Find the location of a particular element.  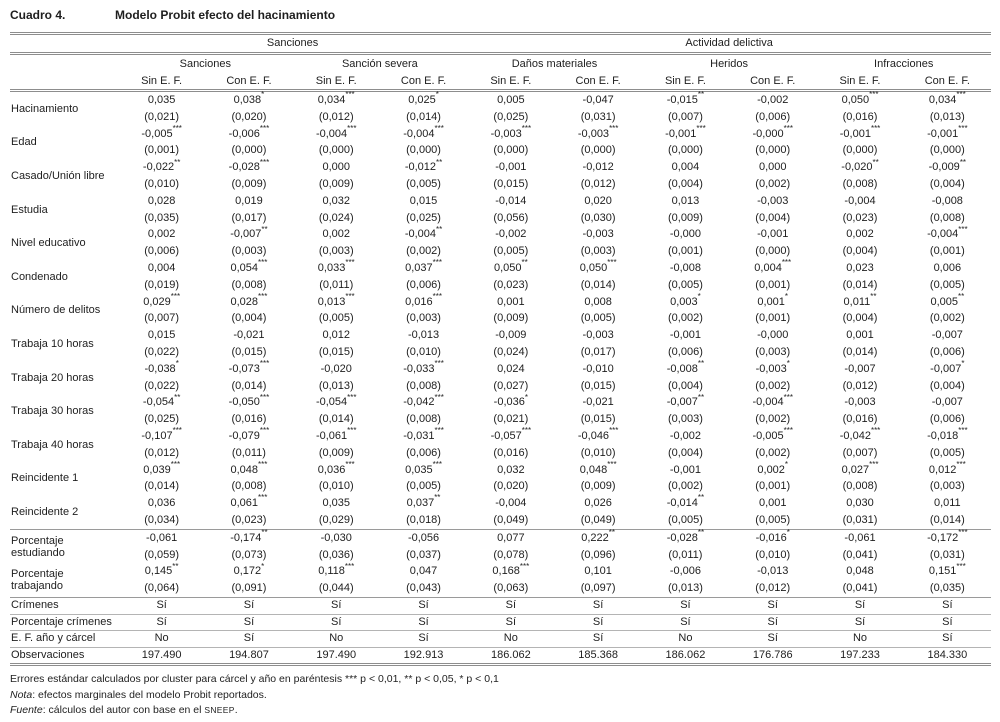

result-cell: 0,000 (0,009) is located at coordinates (336, 176).